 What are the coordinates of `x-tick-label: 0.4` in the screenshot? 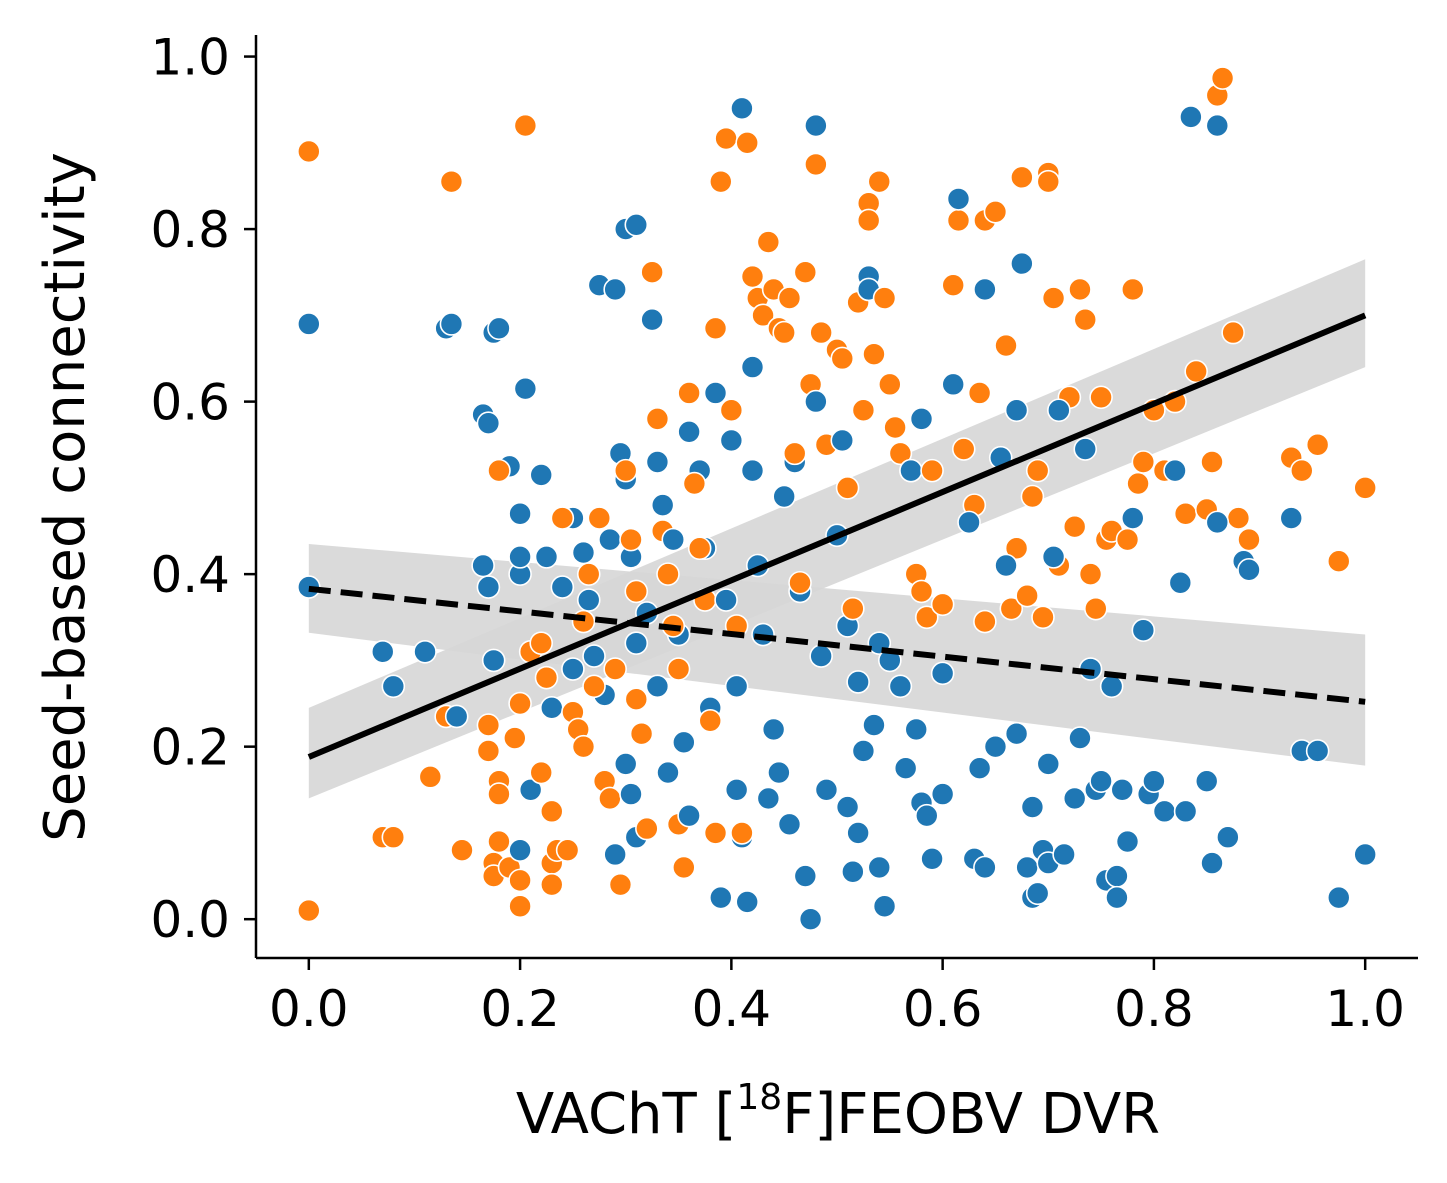 It's located at (732, 1009).